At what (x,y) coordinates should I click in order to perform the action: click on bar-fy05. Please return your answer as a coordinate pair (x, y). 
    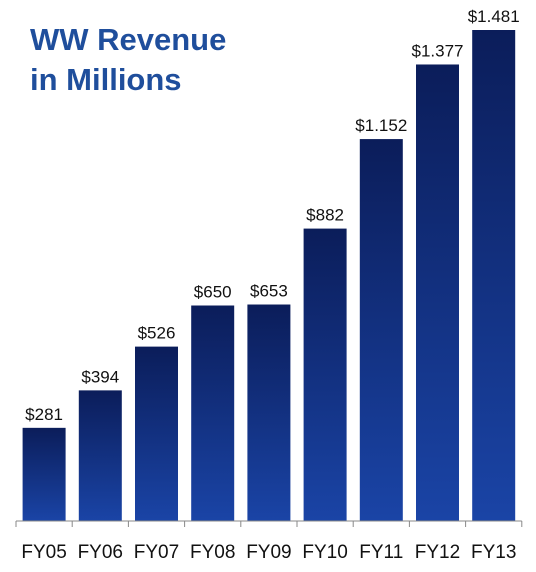
    Looking at the image, I should click on (44, 474).